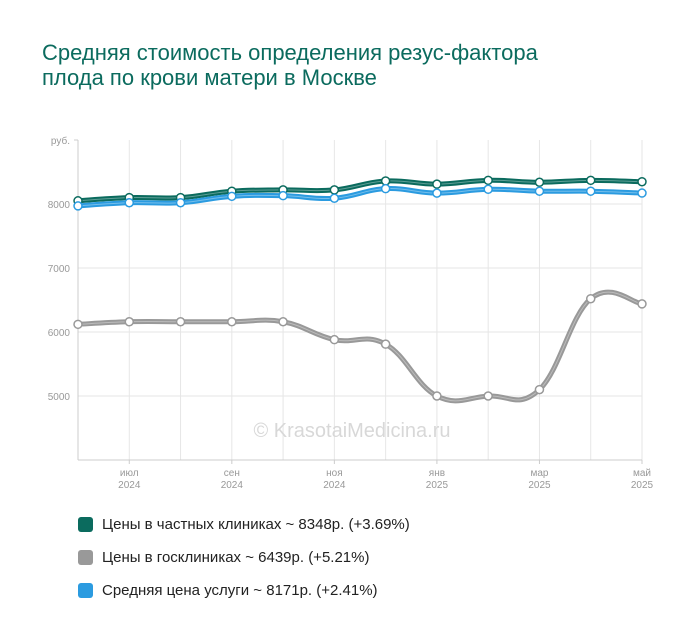  I want to click on series-line-public, so click(360, 346).